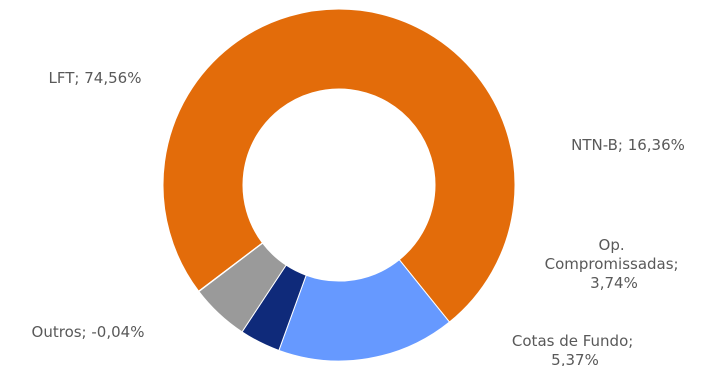 The height and width of the screenshot is (366, 706). What do you see at coordinates (614, 264) in the screenshot?
I see `data-label-op-compromissadas: Op. Compromissadas; 3,74%` at bounding box center [614, 264].